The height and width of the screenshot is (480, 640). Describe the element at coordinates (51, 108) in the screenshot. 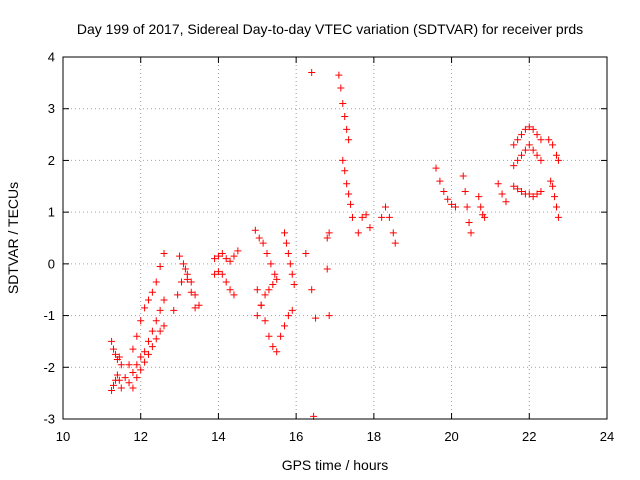

I see `y-tick-label: 3` at that location.